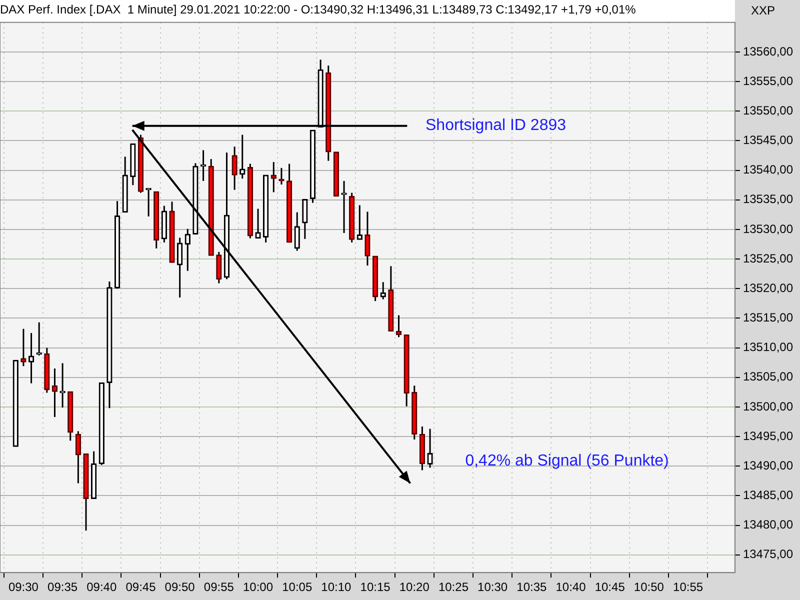 The height and width of the screenshot is (600, 800). What do you see at coordinates (768, 199) in the screenshot?
I see `y-tick-label: 13535,00` at bounding box center [768, 199].